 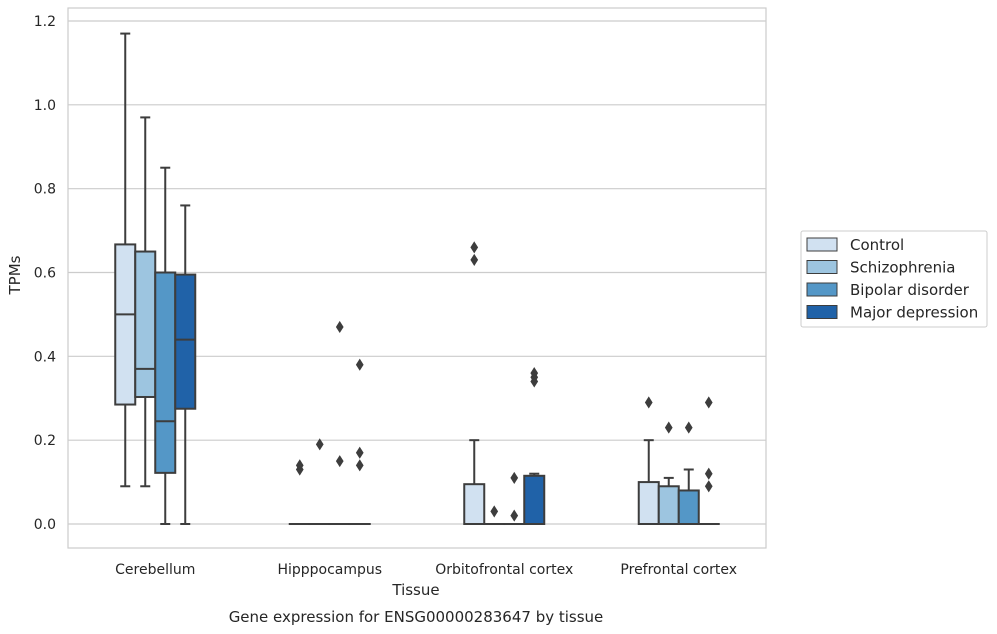 I want to click on legend-label: Schizophrenia, so click(x=902, y=268).